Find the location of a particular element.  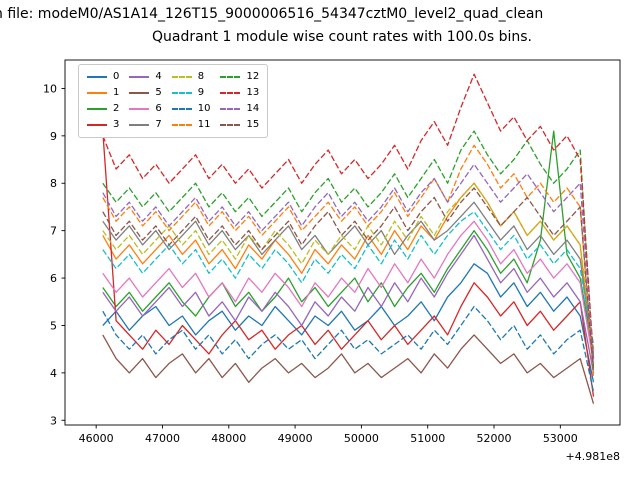

x-tick-label: 48000 is located at coordinates (228, 438).